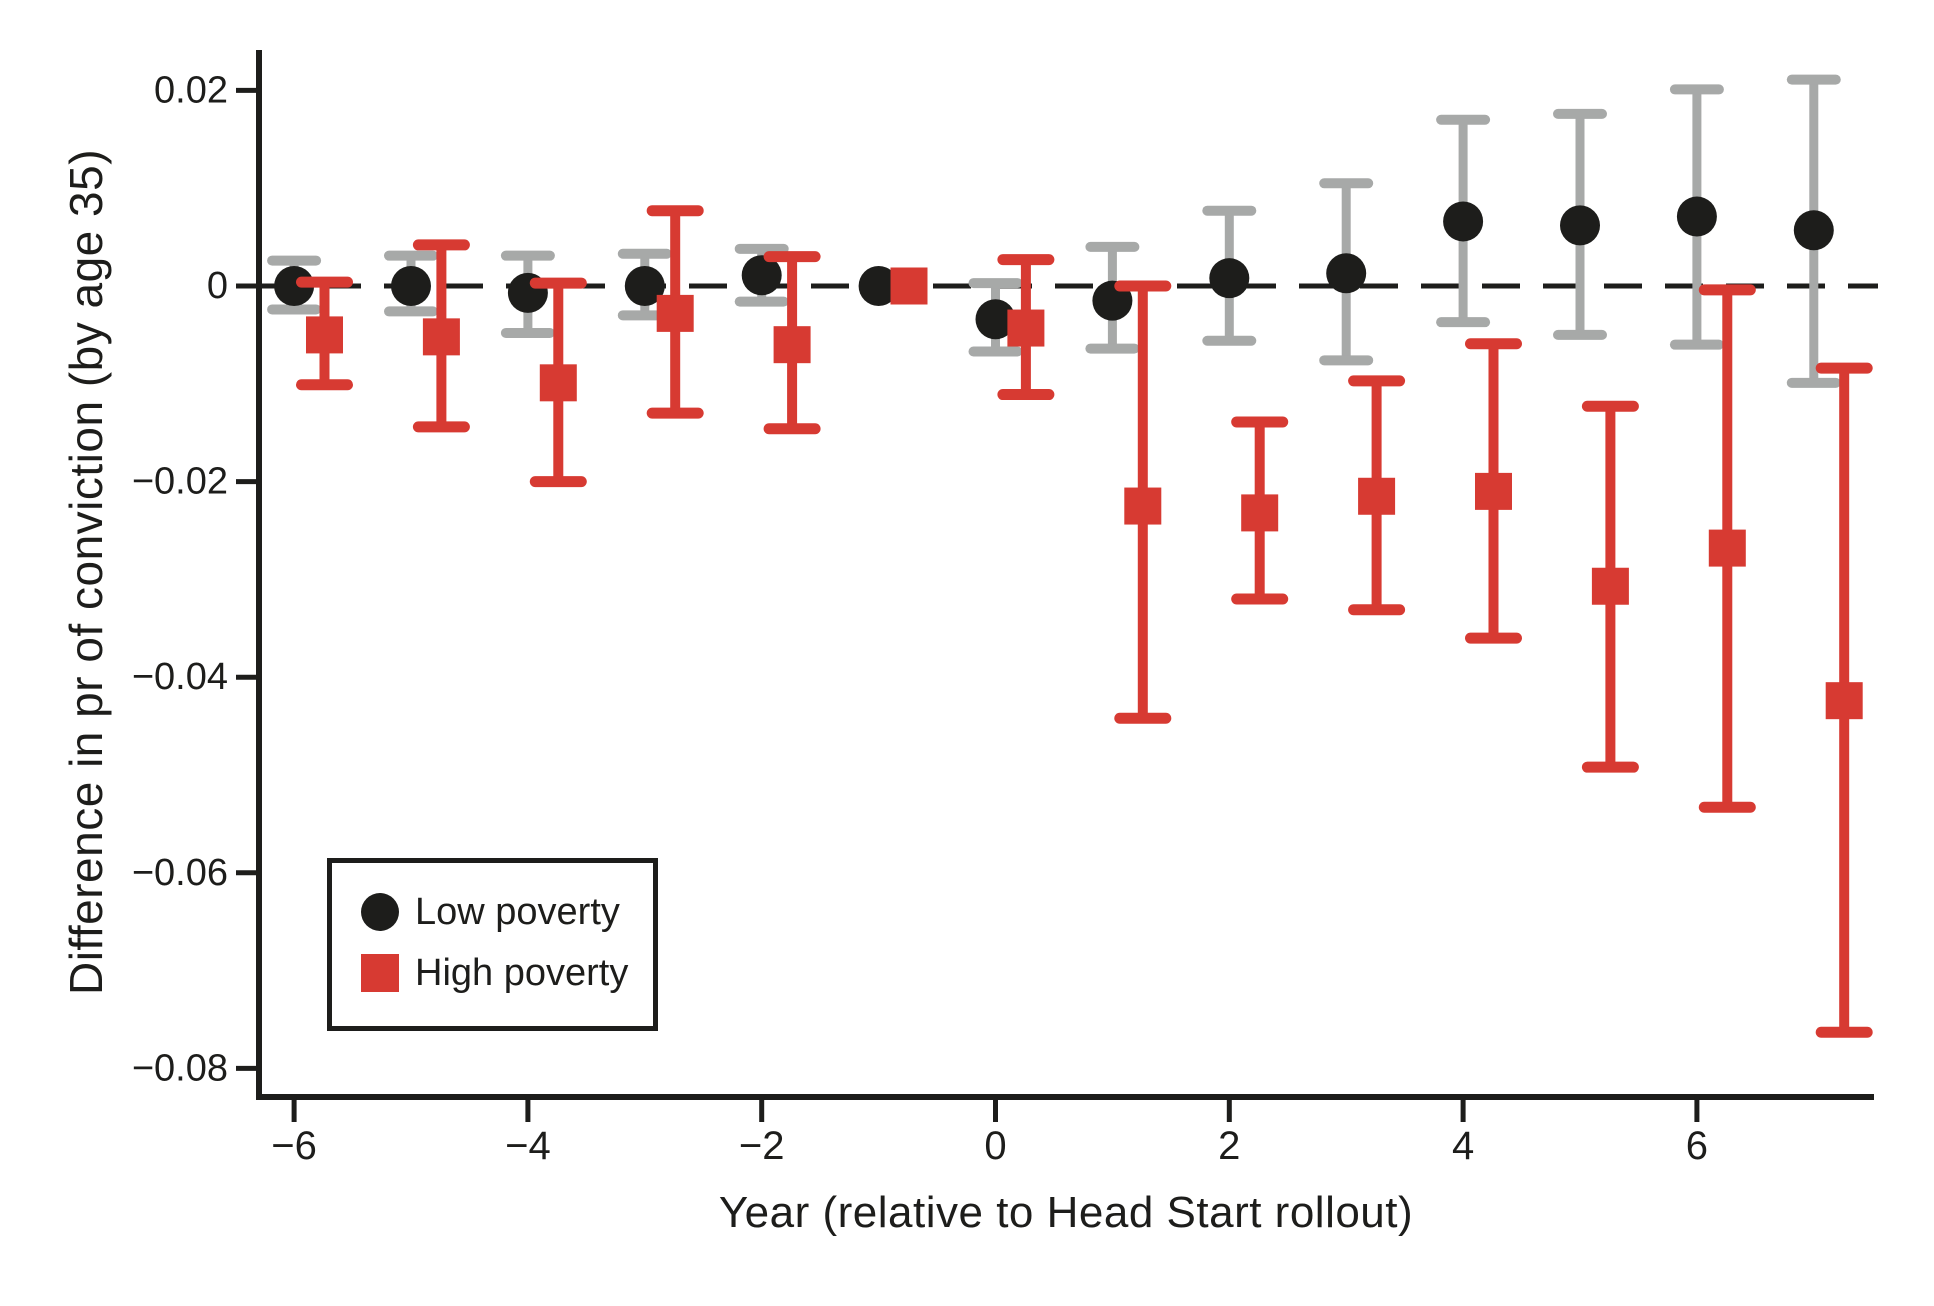 The height and width of the screenshot is (1306, 1934). I want to click on legend-label-high-poverty: High poverty, so click(522, 973).